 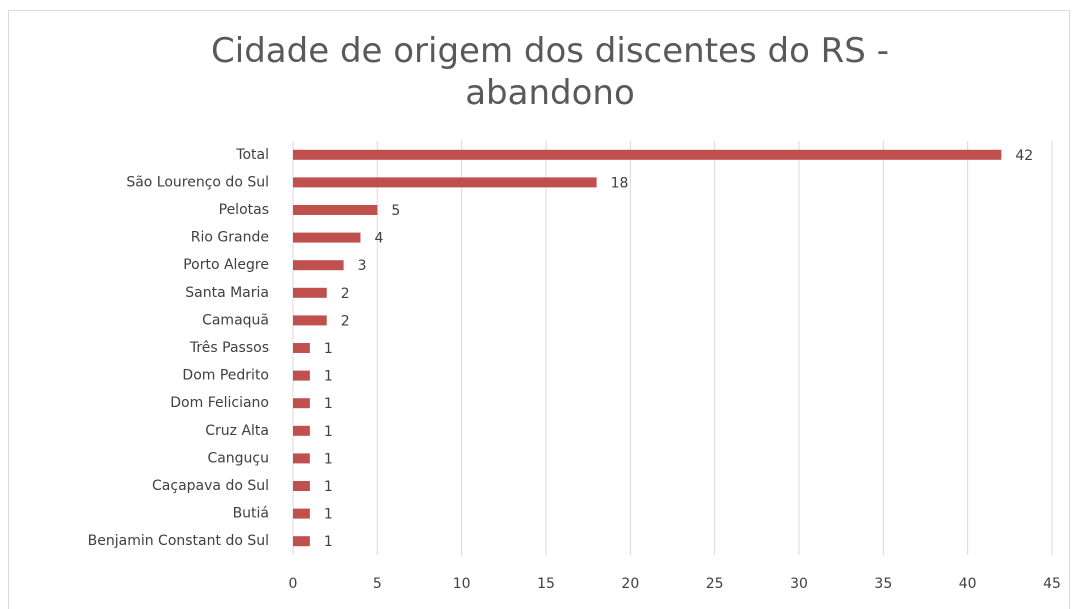 I want to click on data-label: 4, so click(x=378, y=239).